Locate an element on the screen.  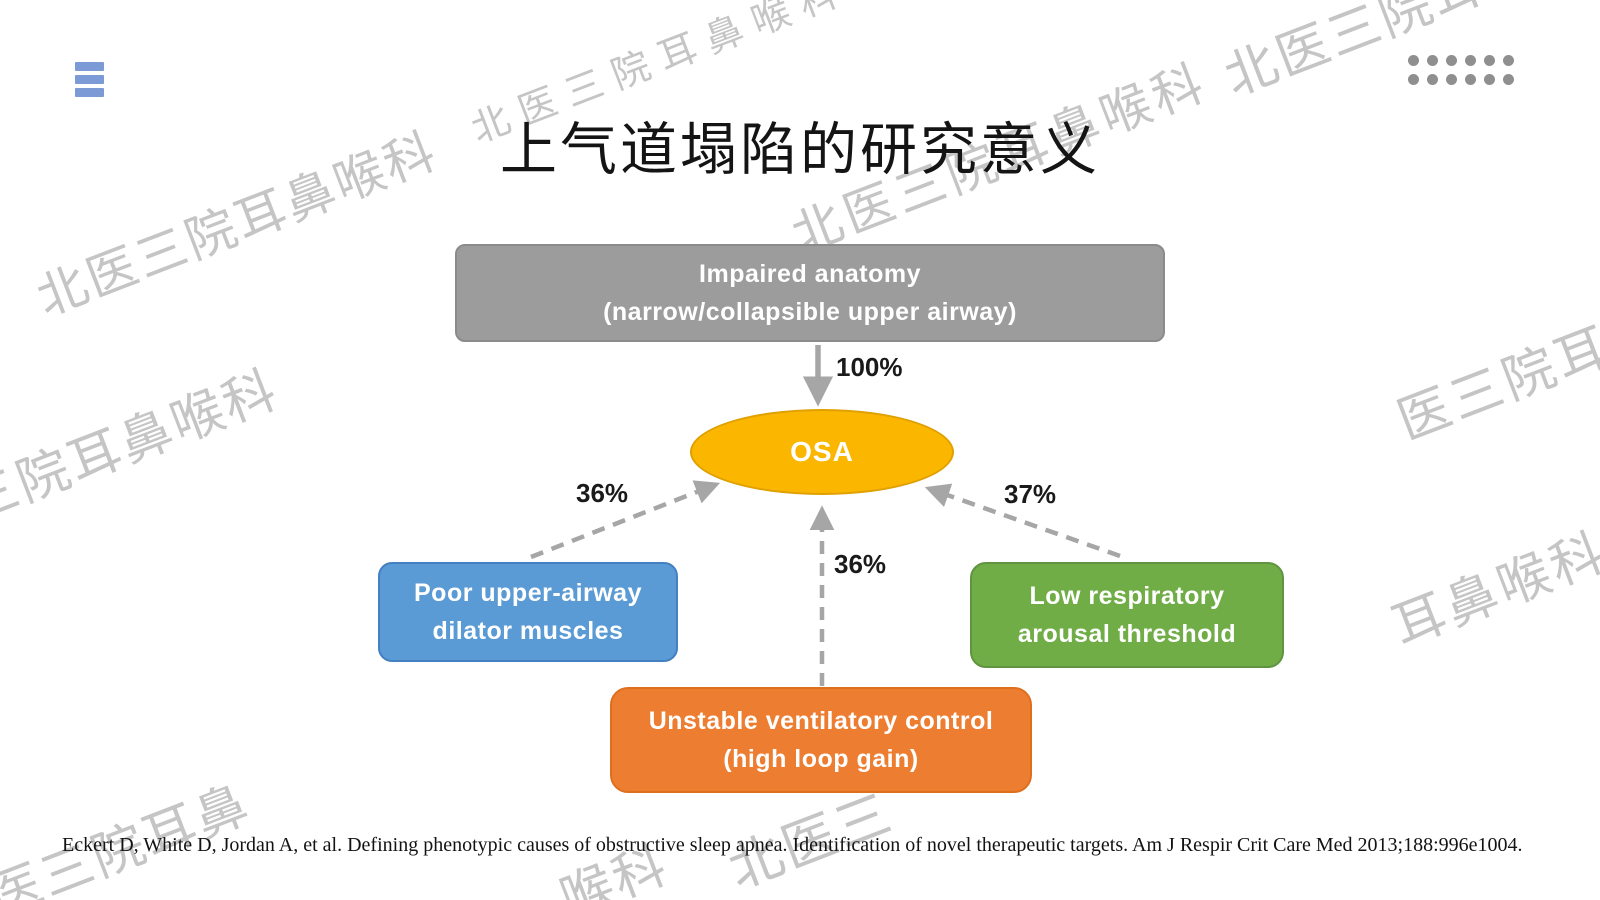
node-line: Poor upper-airway is located at coordinates (528, 593).